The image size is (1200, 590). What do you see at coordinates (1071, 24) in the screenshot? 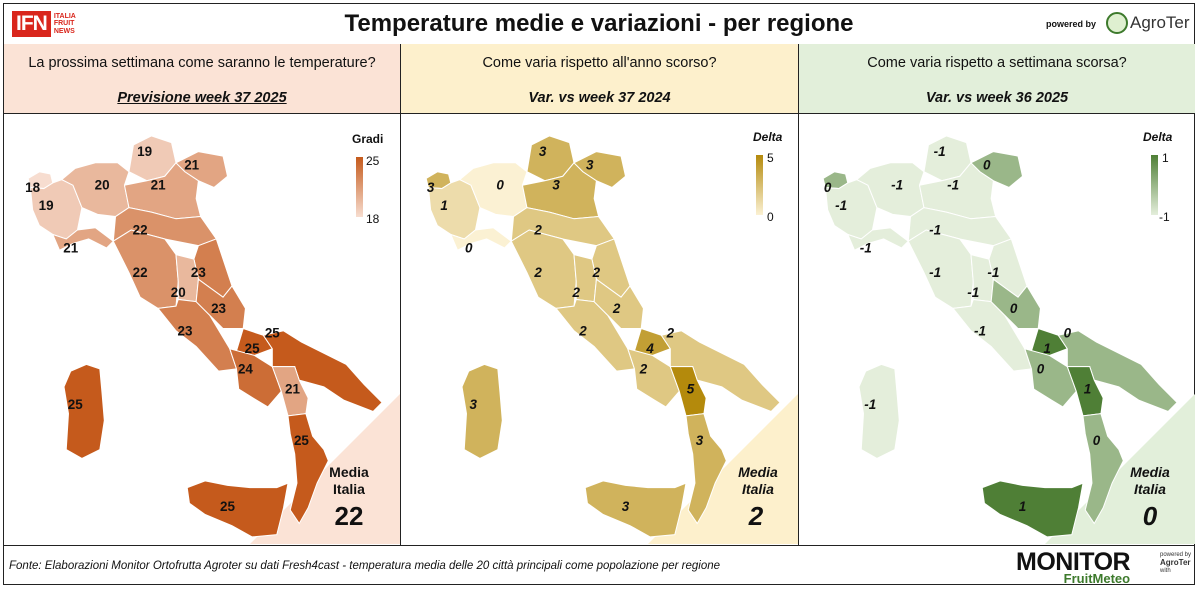
I see `powered-by-label: powered by` at bounding box center [1071, 24].